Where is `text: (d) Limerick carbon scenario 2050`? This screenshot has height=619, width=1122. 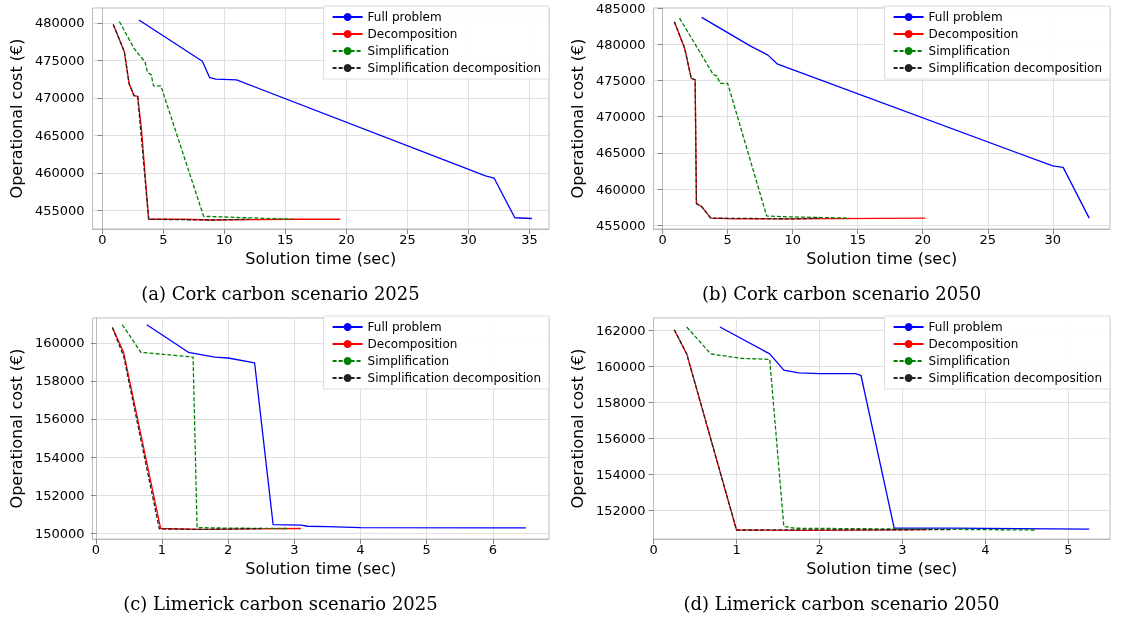 text: (d) Limerick carbon scenario 2050 is located at coordinates (841, 602).